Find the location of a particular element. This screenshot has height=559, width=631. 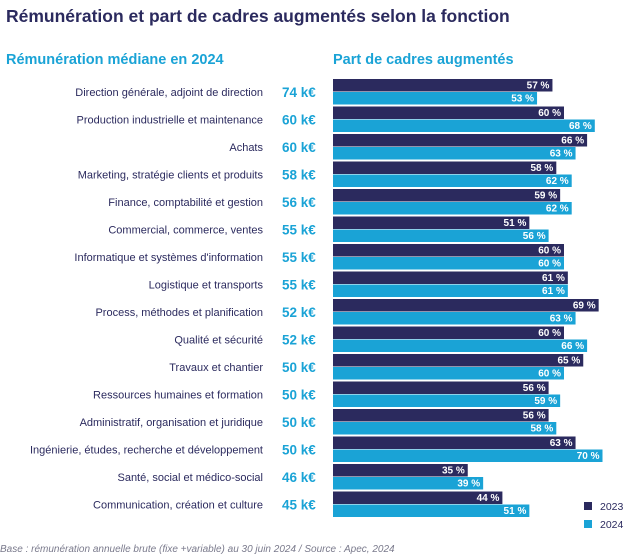

category-label: Santé, social et médico-social is located at coordinates (190, 478).